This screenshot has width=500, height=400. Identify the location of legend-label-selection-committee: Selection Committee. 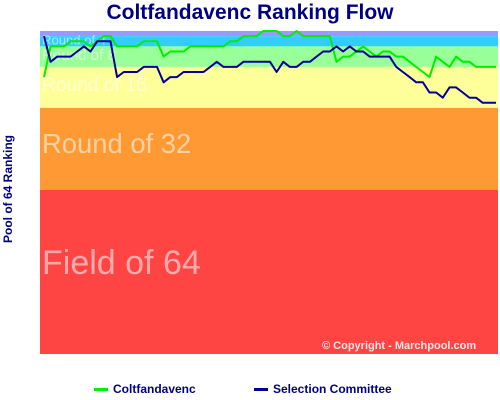
(332, 389).